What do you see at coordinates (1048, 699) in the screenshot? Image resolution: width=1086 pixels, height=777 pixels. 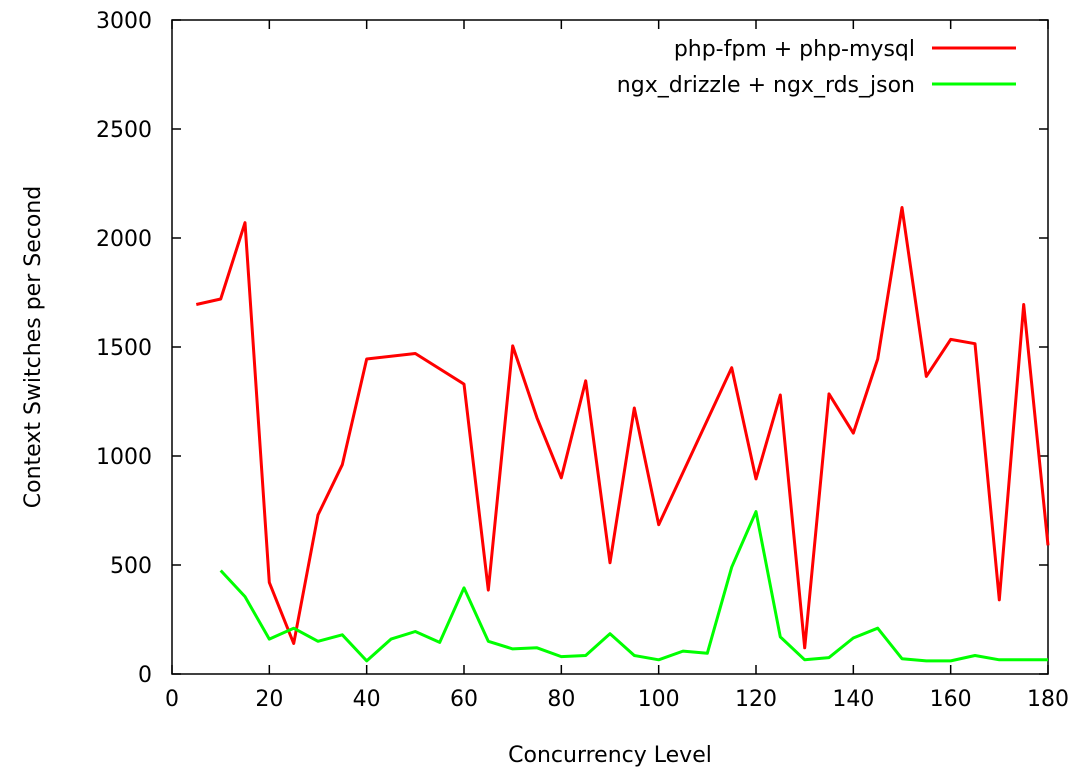 I see `x-tick-label: 180` at bounding box center [1048, 699].